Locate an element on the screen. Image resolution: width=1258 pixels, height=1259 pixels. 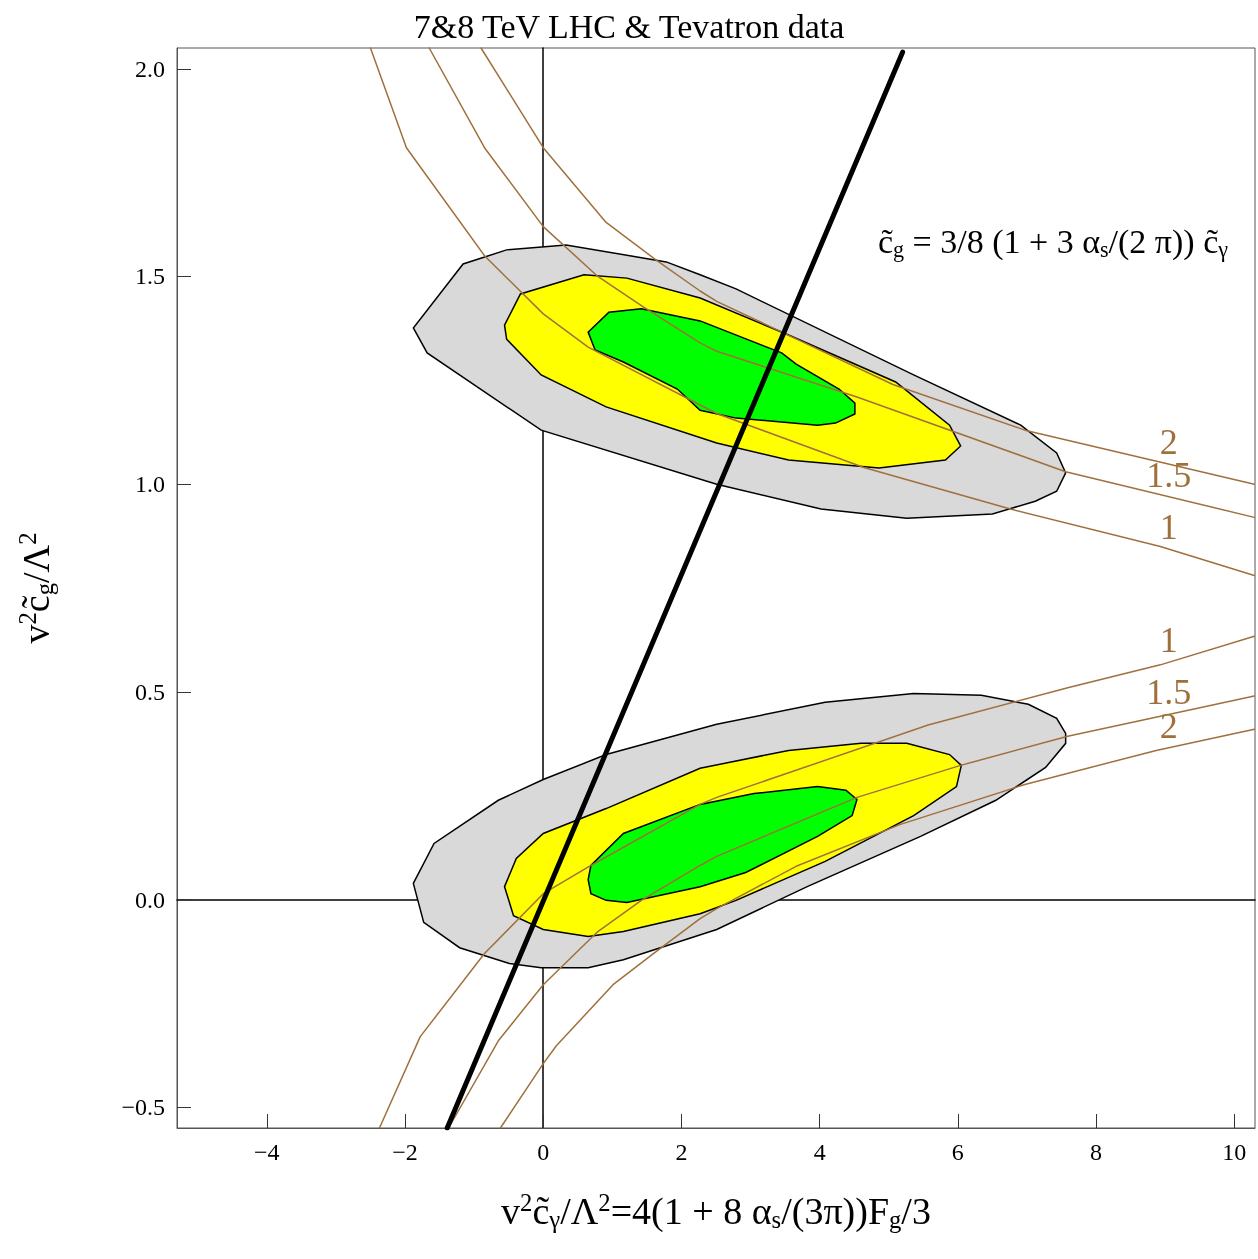
x-tick-label: 2 is located at coordinates (681, 1152).